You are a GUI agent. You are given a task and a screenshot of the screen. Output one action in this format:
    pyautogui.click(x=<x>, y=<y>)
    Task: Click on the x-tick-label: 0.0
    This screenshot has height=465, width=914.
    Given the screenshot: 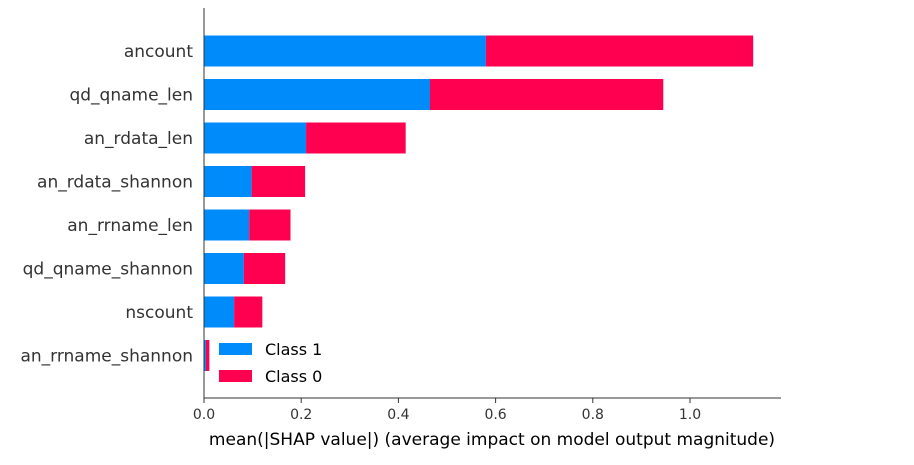 What is the action you would take?
    pyautogui.click(x=204, y=415)
    